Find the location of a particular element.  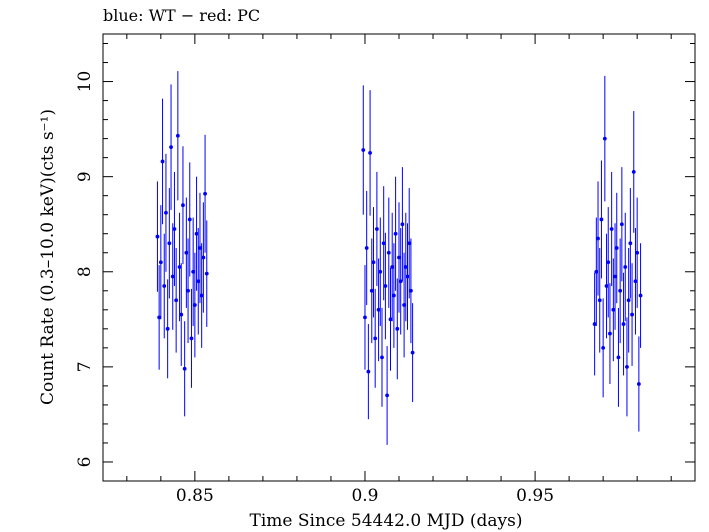

y-tick-label: 7 is located at coordinates (85, 366).